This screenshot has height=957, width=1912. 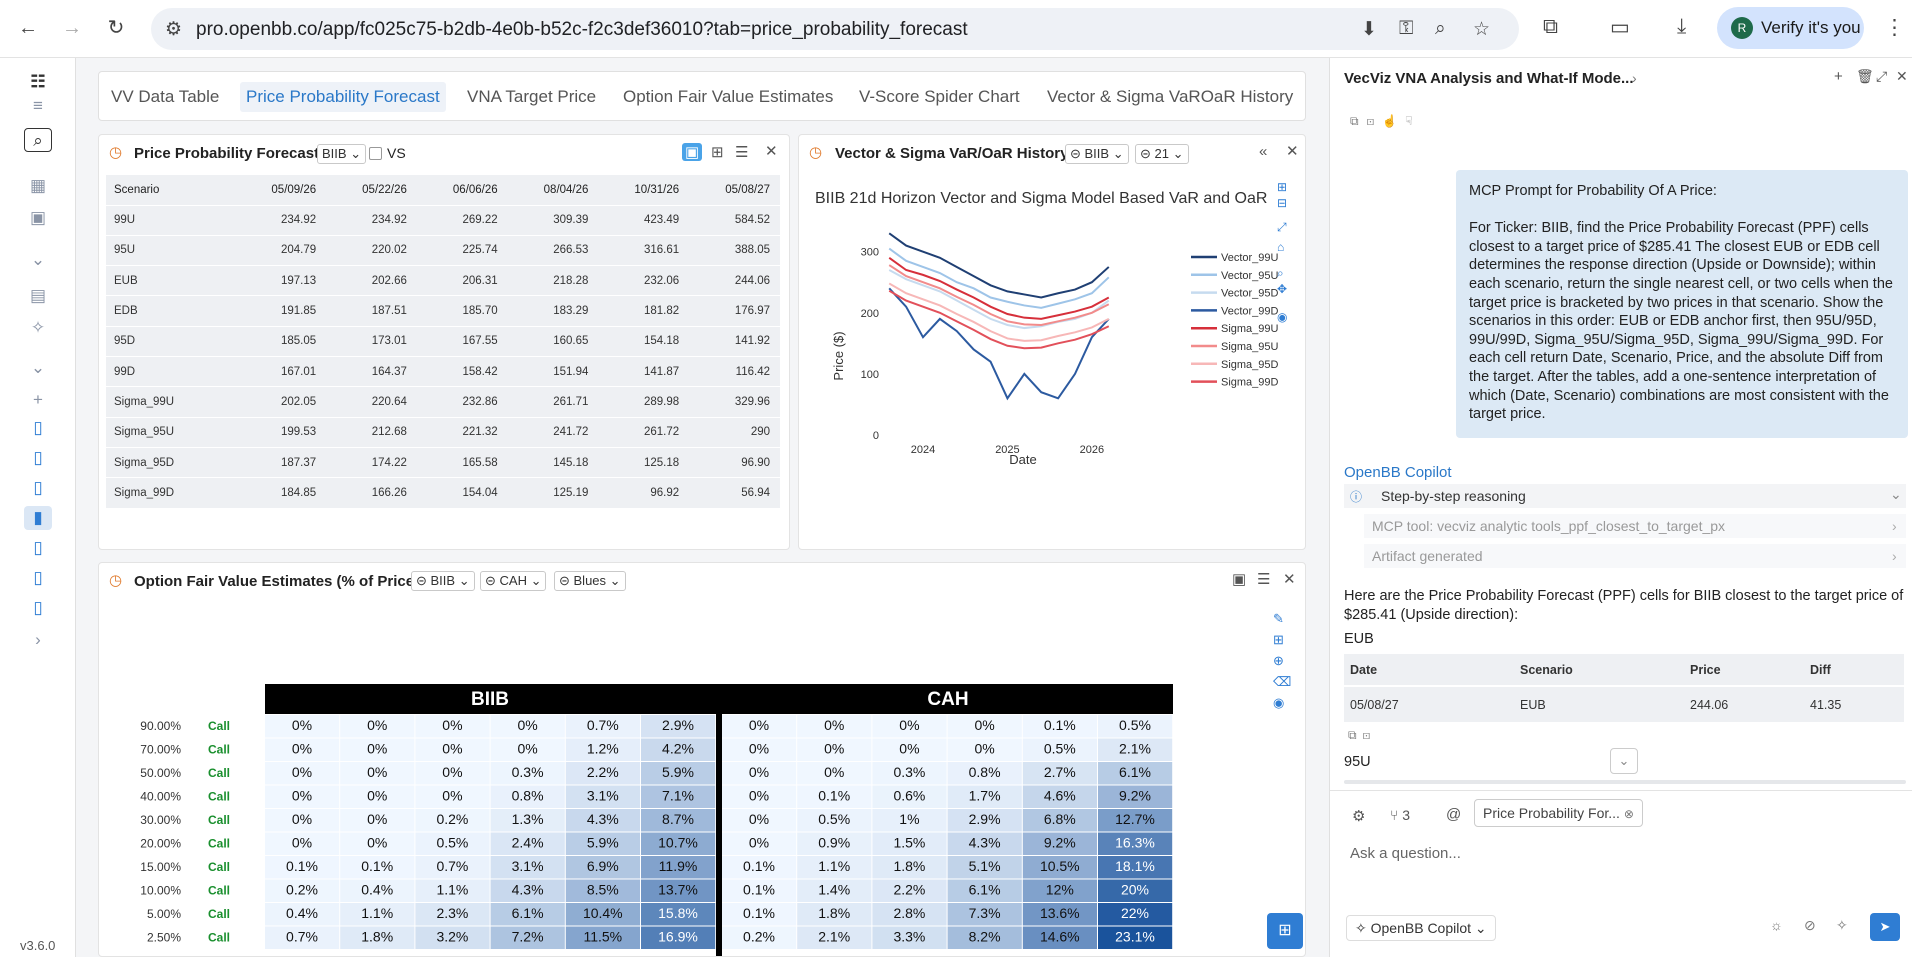 What do you see at coordinates (38, 399) in the screenshot?
I see `add-icon: +` at bounding box center [38, 399].